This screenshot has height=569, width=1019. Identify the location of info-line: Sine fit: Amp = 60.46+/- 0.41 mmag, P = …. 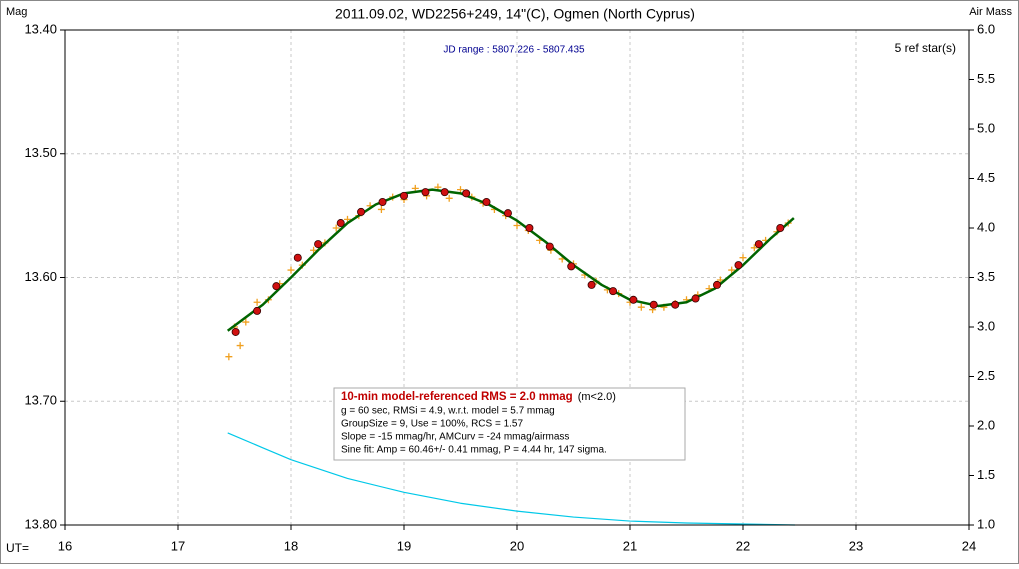
(474, 450).